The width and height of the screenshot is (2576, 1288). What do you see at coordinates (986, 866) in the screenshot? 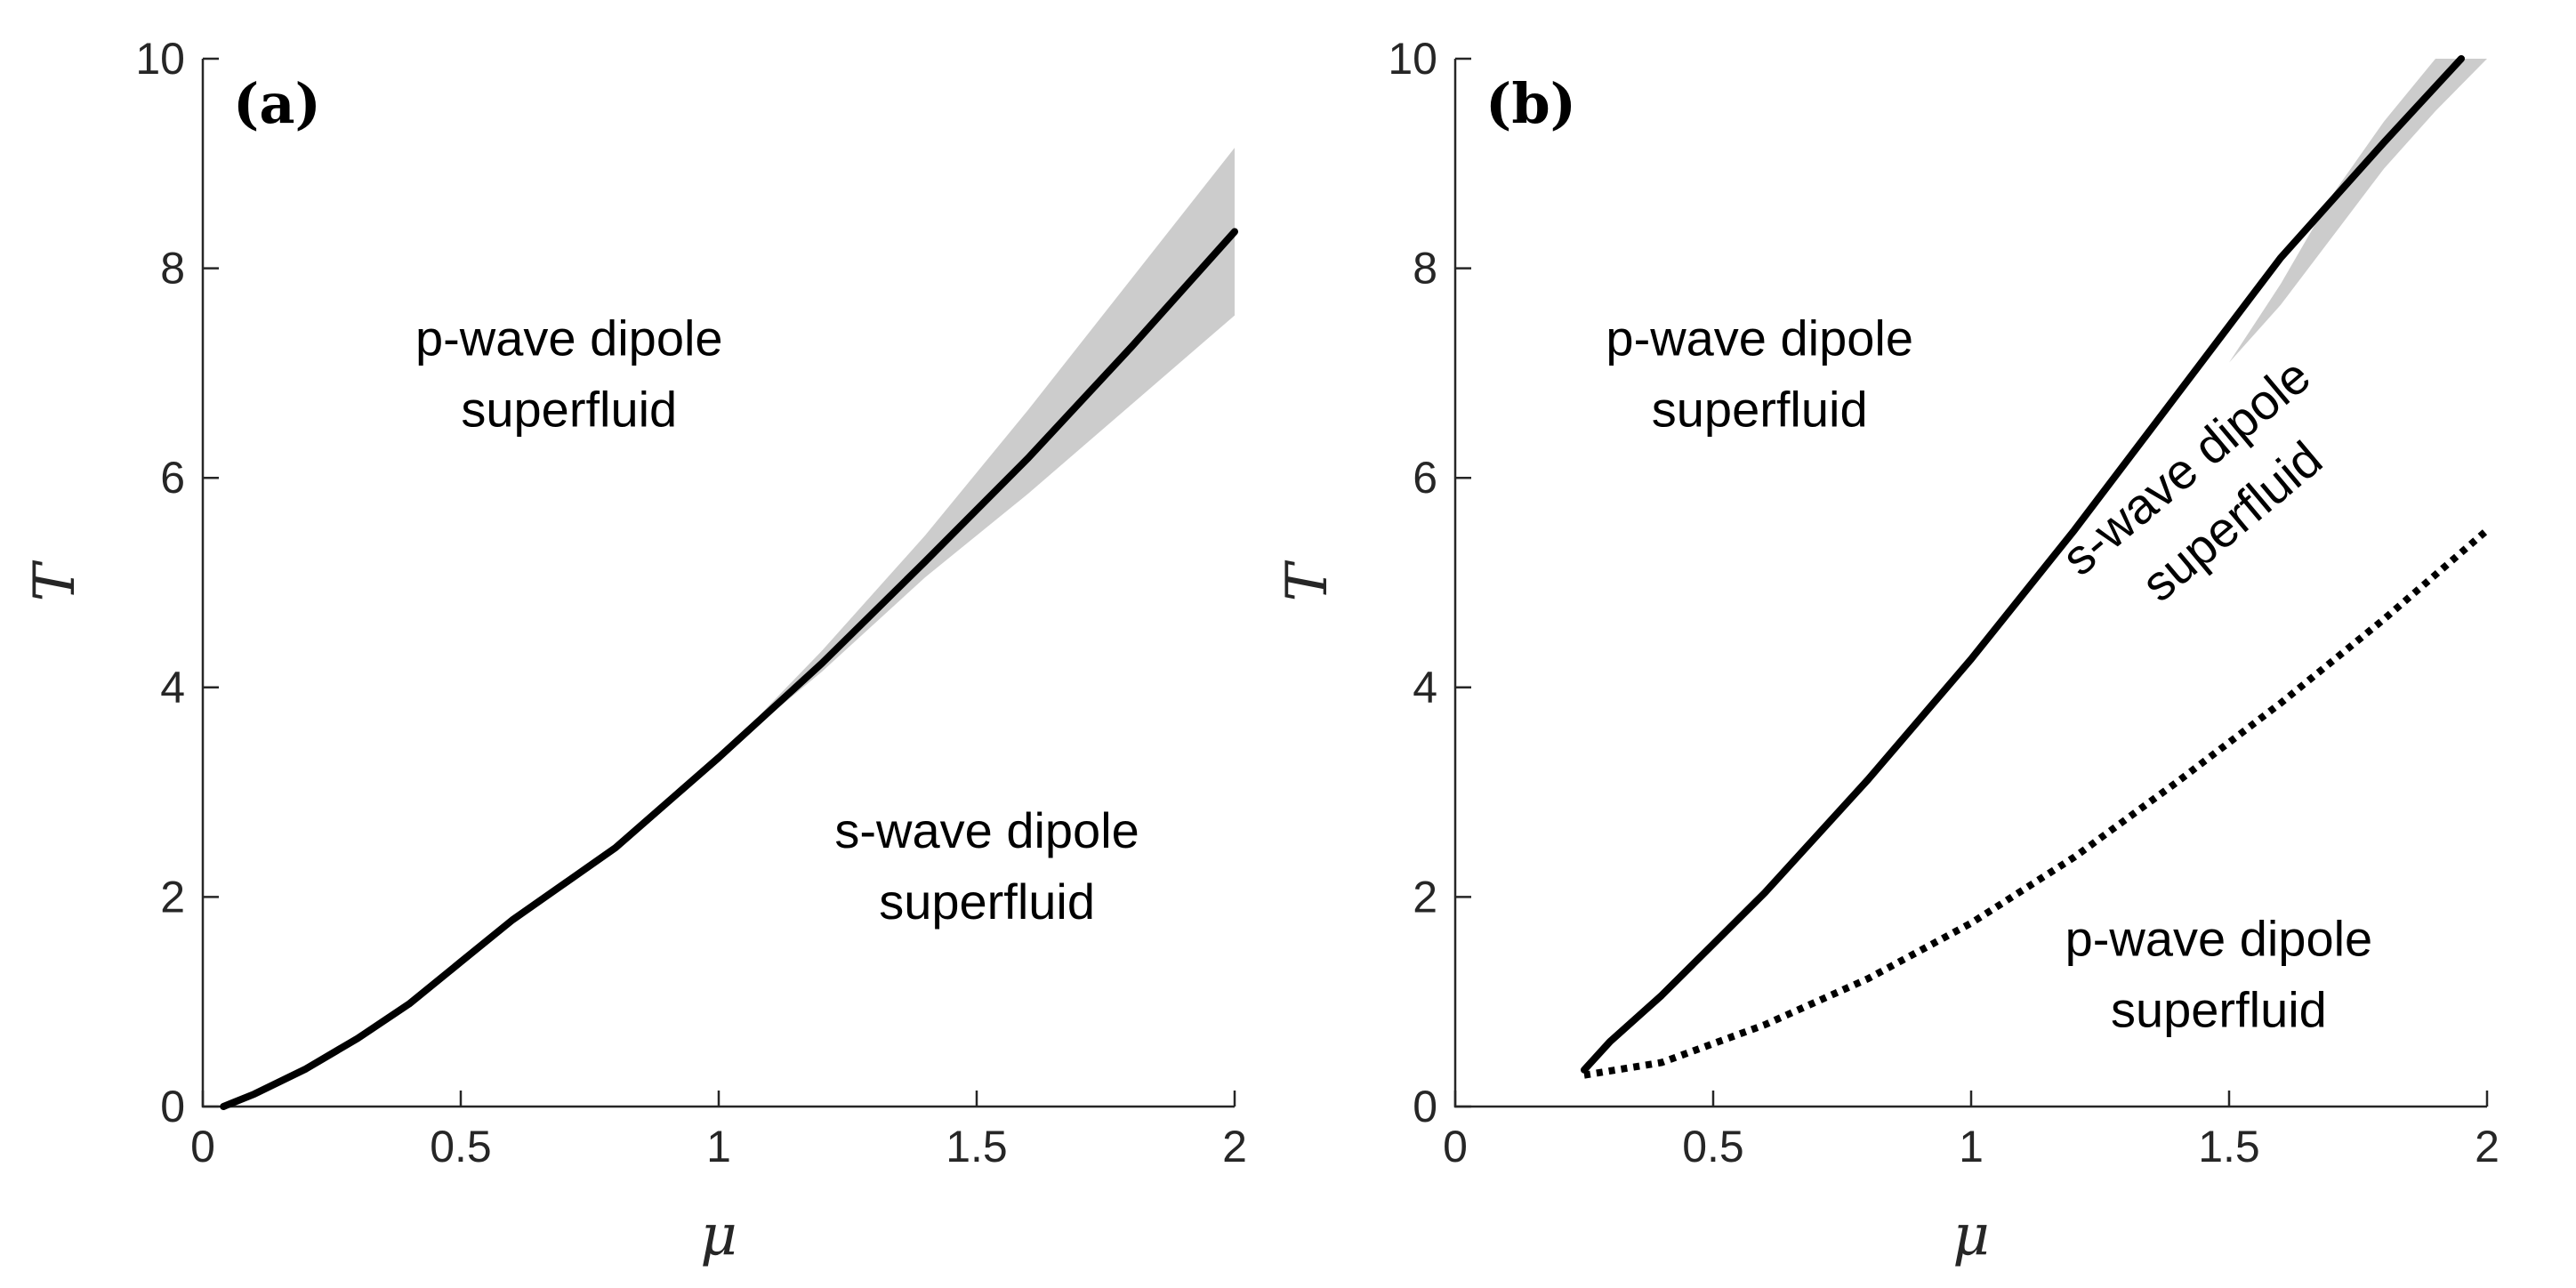
I see `region-label-1: s-wave dipole superfluid` at bounding box center [986, 866].